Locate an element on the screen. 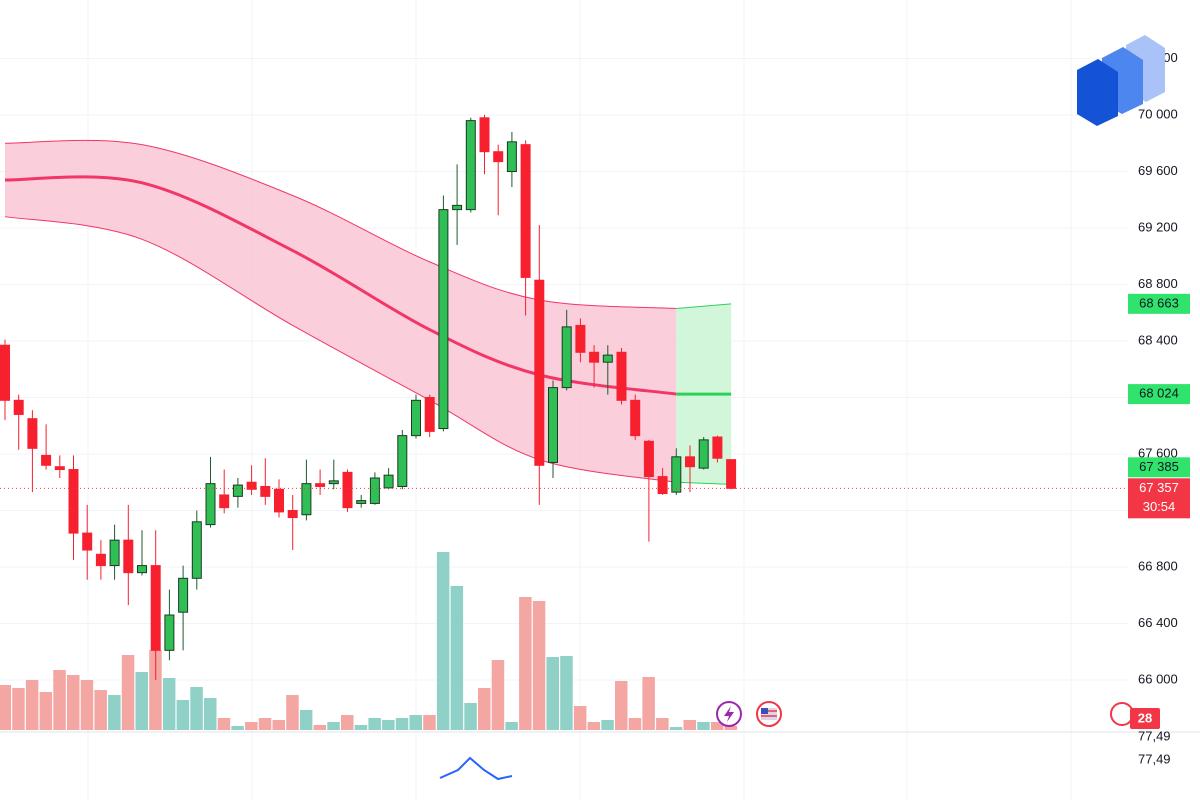 This screenshot has width=1200, height=800. lower-pane-line is located at coordinates (476, 768).